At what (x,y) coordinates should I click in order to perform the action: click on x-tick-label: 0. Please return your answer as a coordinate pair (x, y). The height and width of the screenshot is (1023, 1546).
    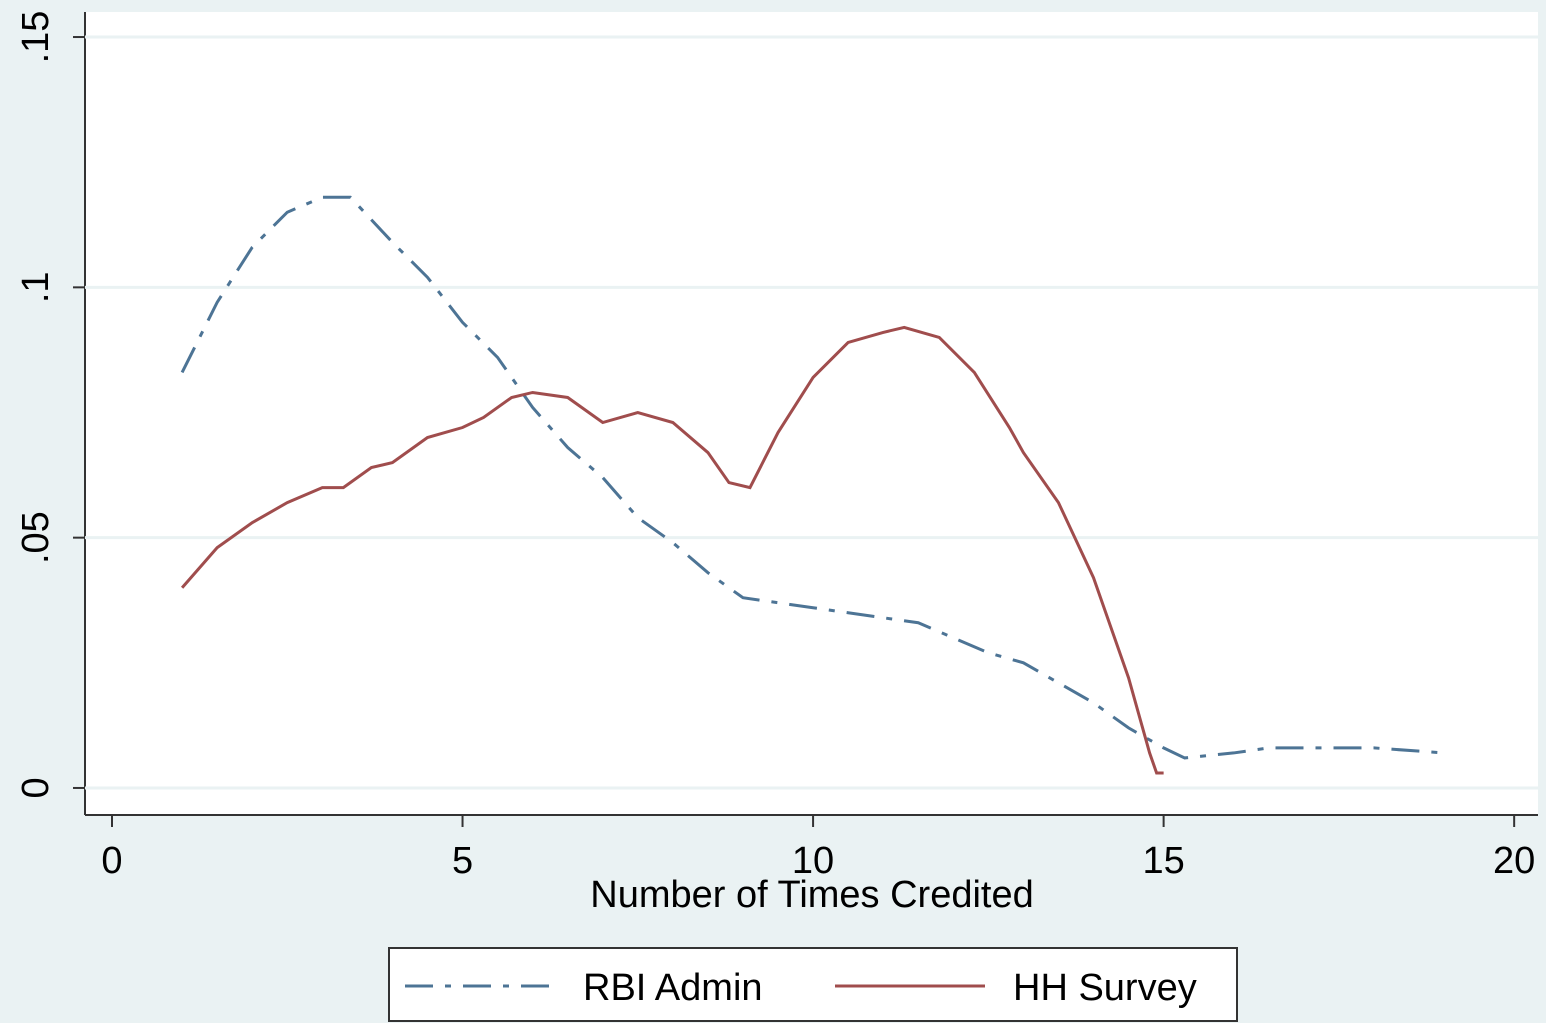
    Looking at the image, I should click on (111, 861).